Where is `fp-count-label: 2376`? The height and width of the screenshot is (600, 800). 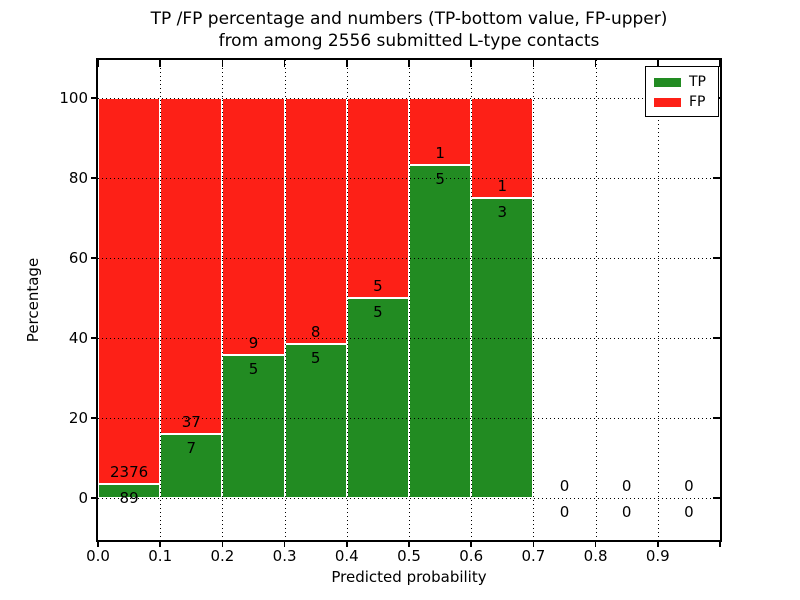
fp-count-label: 2376 is located at coordinates (129, 471).